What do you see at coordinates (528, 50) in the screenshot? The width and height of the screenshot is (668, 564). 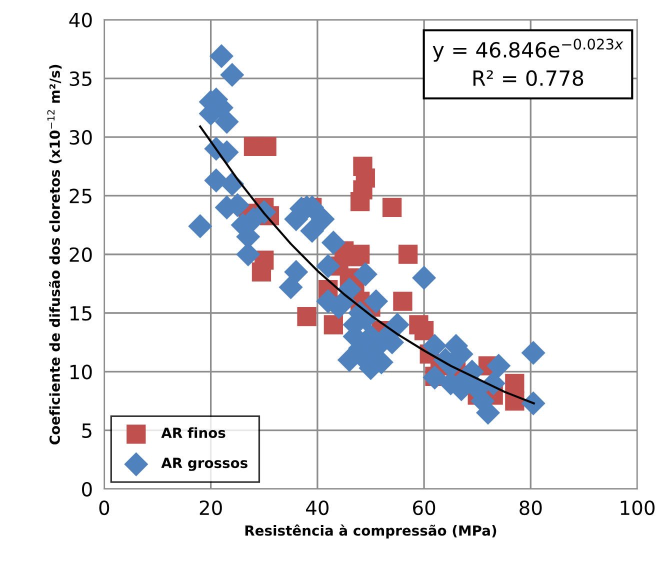 I see `annotation: y = 46.846e$^{−0.023x}$` at bounding box center [528, 50].